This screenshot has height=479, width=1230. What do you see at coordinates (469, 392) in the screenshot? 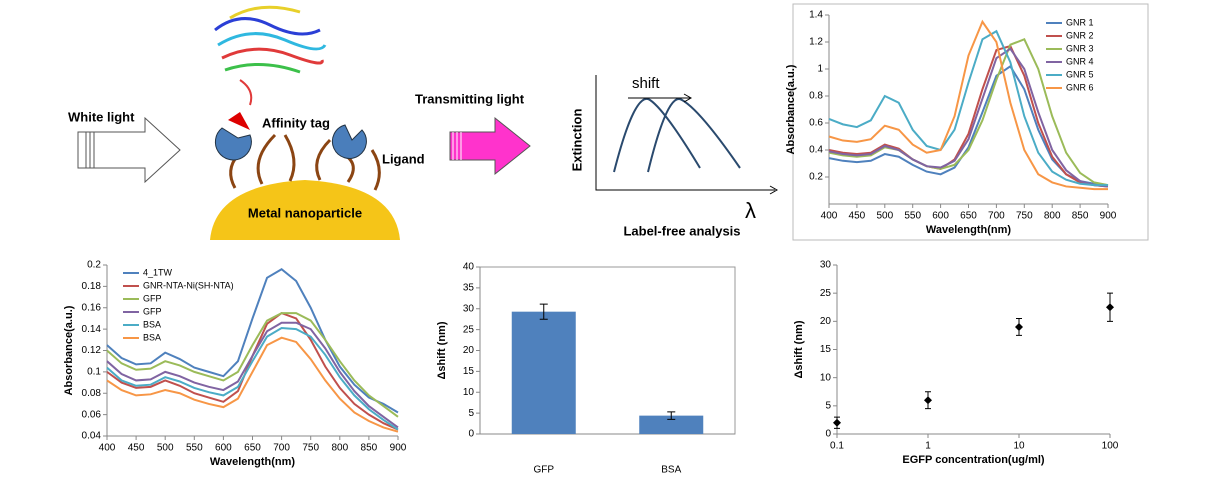
I see `y-tick-label: 10` at bounding box center [469, 392].